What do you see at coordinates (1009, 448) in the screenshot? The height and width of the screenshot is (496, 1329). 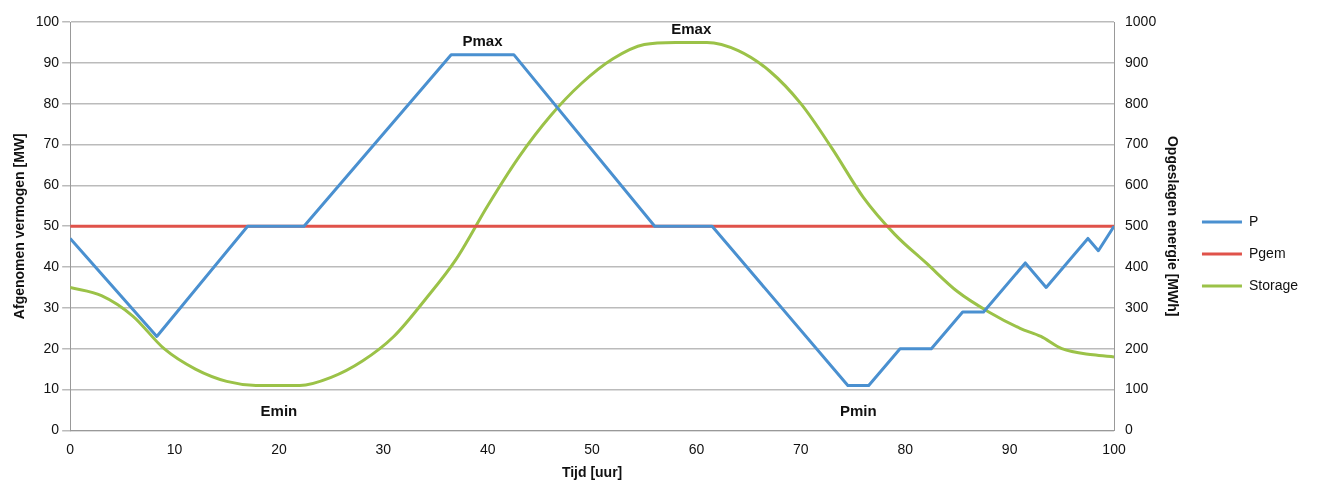 I see `x-tick-label: 90` at bounding box center [1009, 448].